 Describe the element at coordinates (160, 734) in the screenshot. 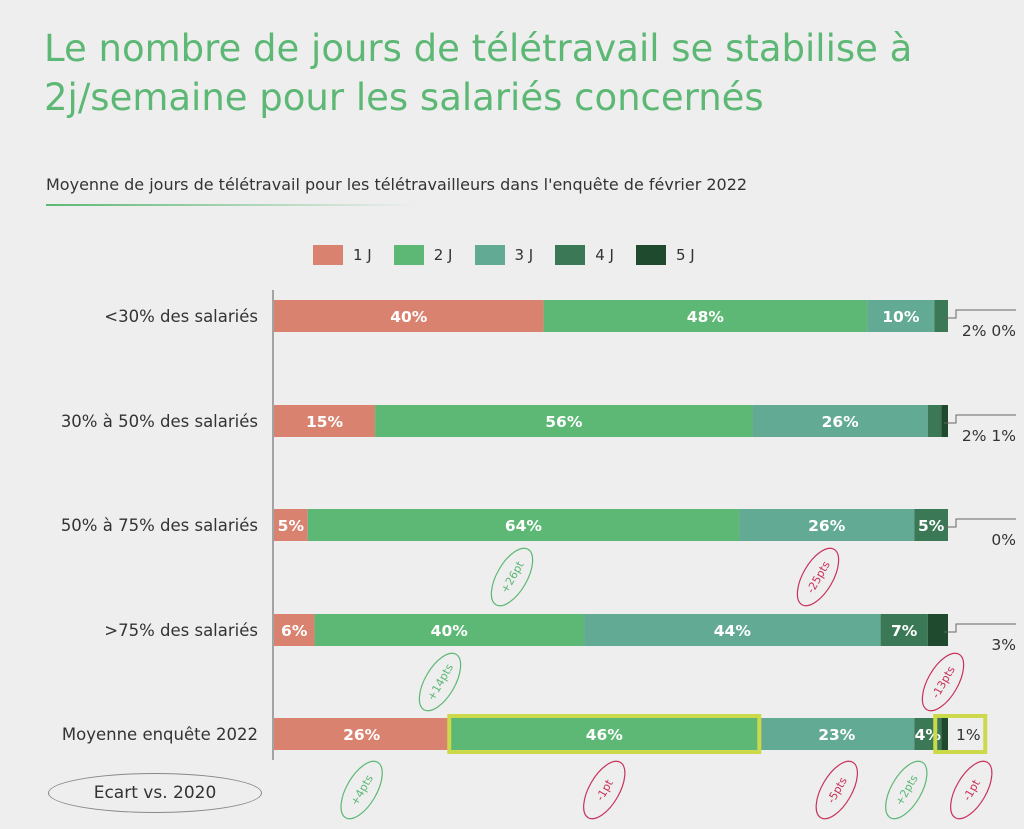

I see `category-label: Moyenne enquête 2022` at that location.